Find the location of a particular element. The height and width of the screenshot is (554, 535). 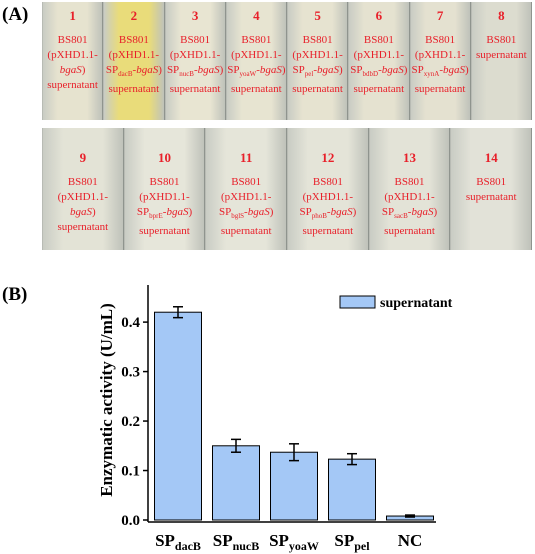

tube: 10 BS801 (pXHD1.1- SPbprE-bgaS) supernatant is located at coordinates (164, 189).